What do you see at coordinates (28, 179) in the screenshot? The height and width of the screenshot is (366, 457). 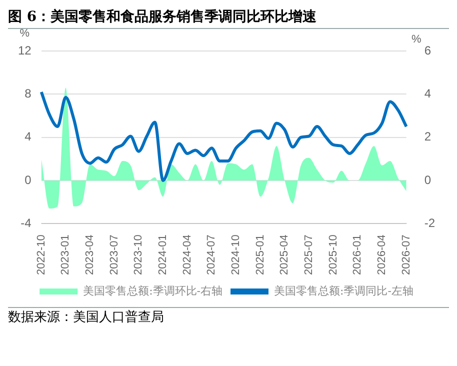 I see `y-tick-label: 0` at bounding box center [28, 179].